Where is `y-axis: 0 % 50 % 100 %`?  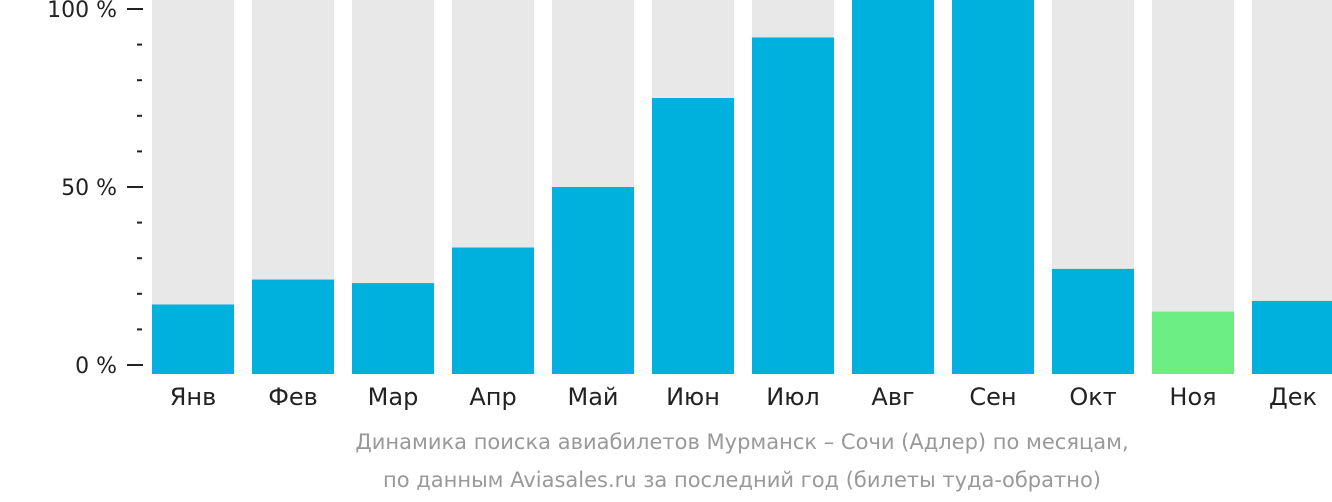 y-axis: 0 % 50 % 100 % is located at coordinates (95, 189).